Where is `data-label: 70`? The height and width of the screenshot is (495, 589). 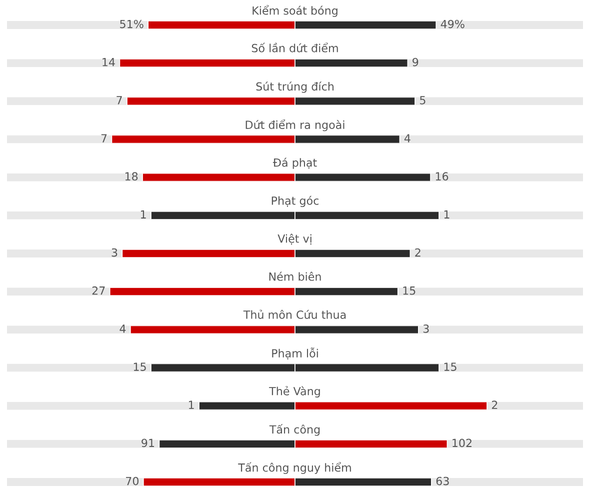
data-label: 70 is located at coordinates (132, 481).